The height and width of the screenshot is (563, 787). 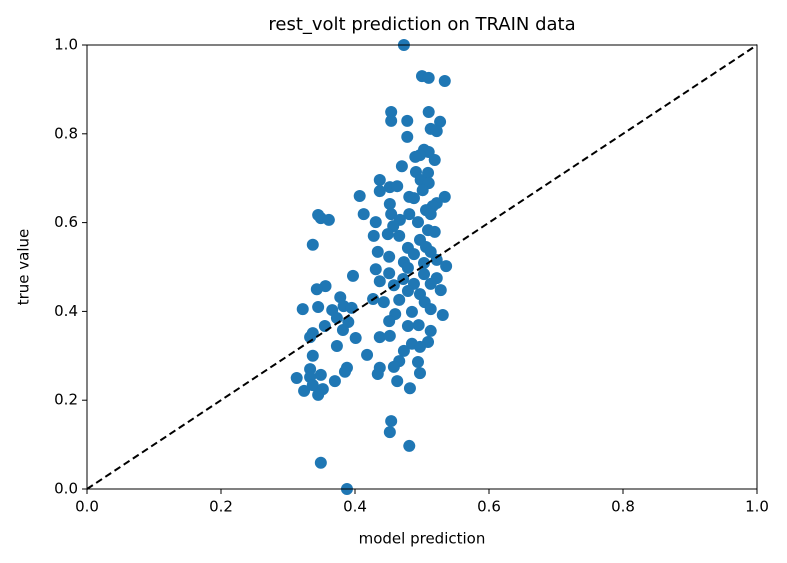 I want to click on x-tick-label: 0.2, so click(x=221, y=507).